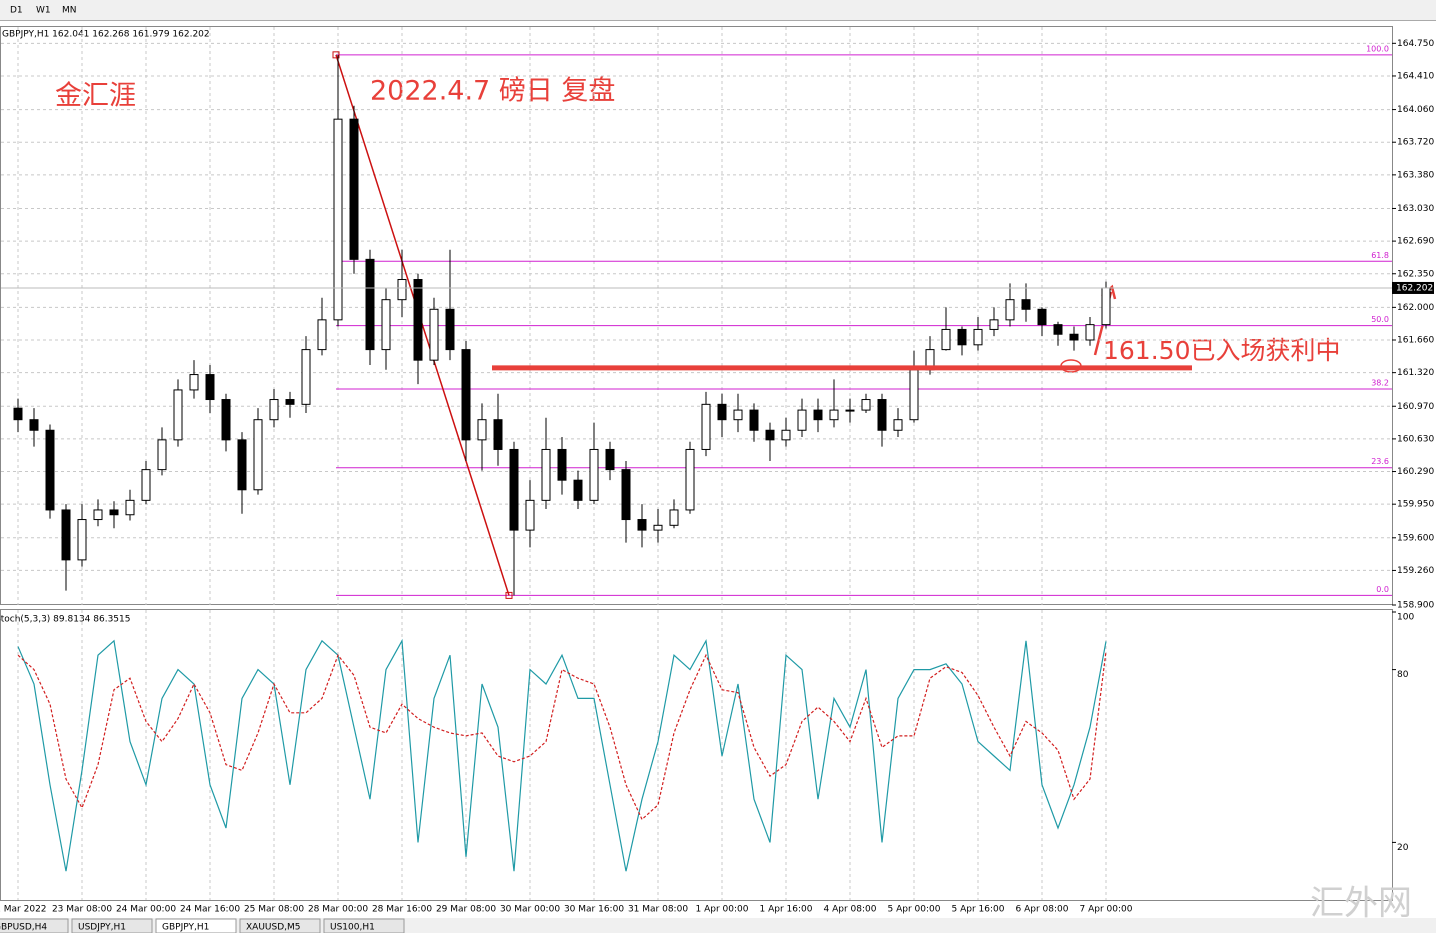  Describe the element at coordinates (273, 928) in the screenshot. I see `tab-label: XAUUSD,M5` at that location.